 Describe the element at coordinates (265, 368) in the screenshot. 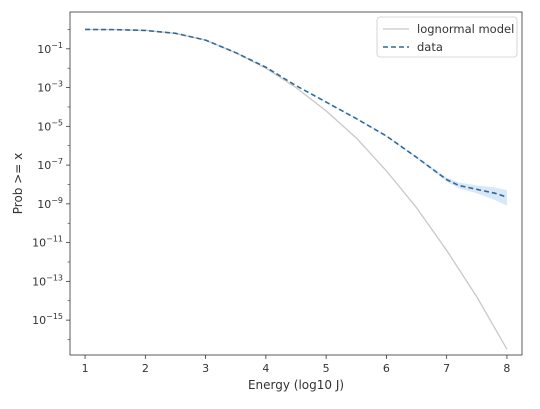

I see `x-tick-label: 4` at that location.